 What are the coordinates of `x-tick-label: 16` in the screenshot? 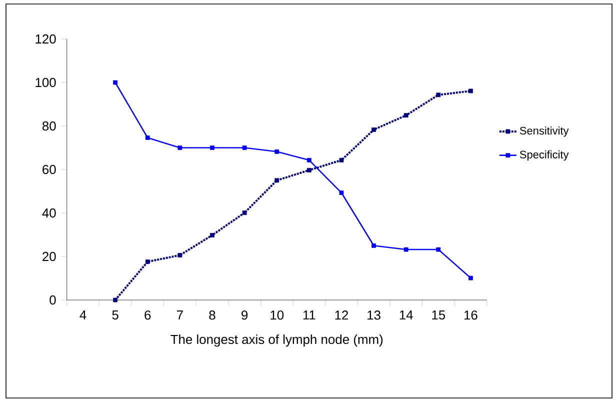 It's located at (471, 315).